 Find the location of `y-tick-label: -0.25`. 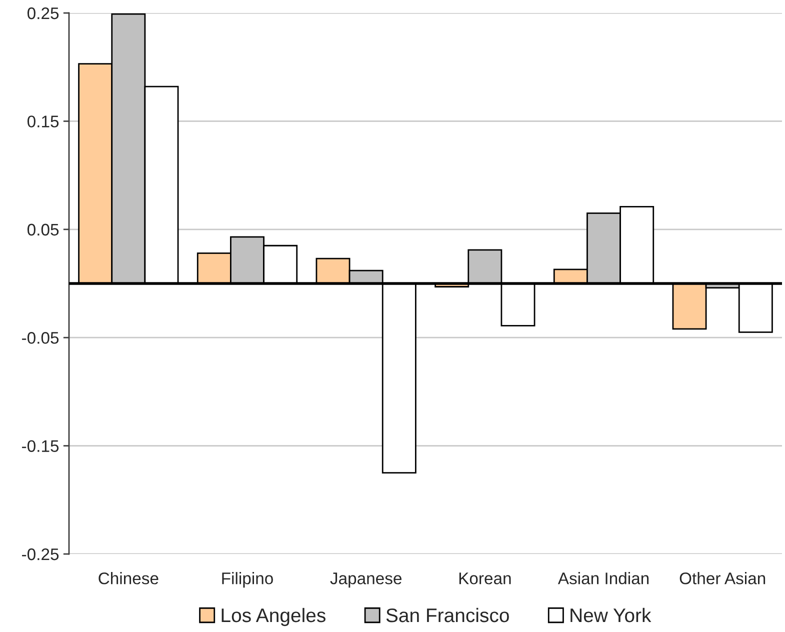

y-tick-label: -0.25 is located at coordinates (40, 554).